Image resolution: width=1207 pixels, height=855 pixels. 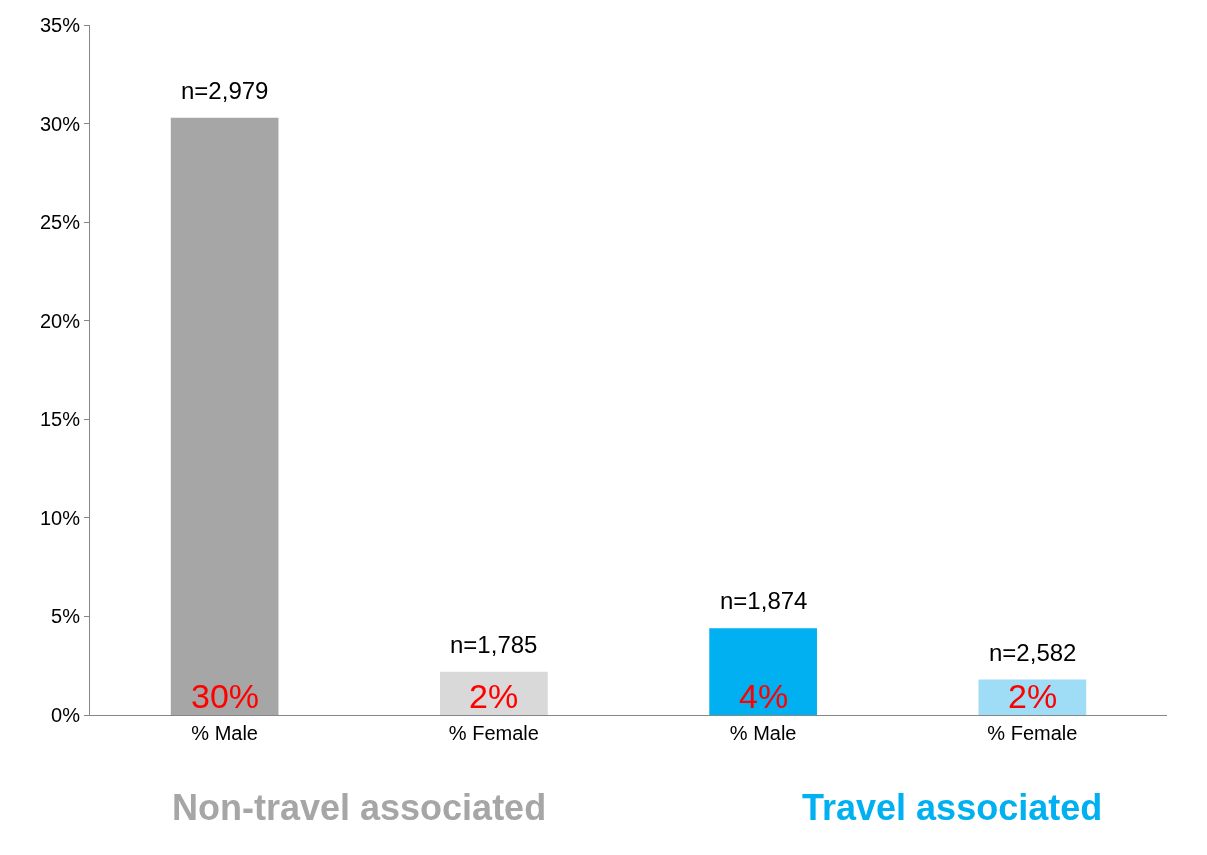 I want to click on text: Non-travel associated, so click(x=359, y=807).